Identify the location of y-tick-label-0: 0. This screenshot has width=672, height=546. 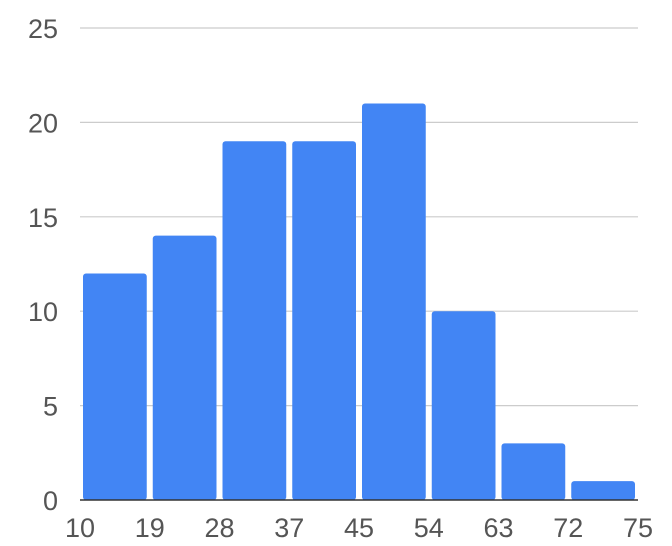
(50, 501).